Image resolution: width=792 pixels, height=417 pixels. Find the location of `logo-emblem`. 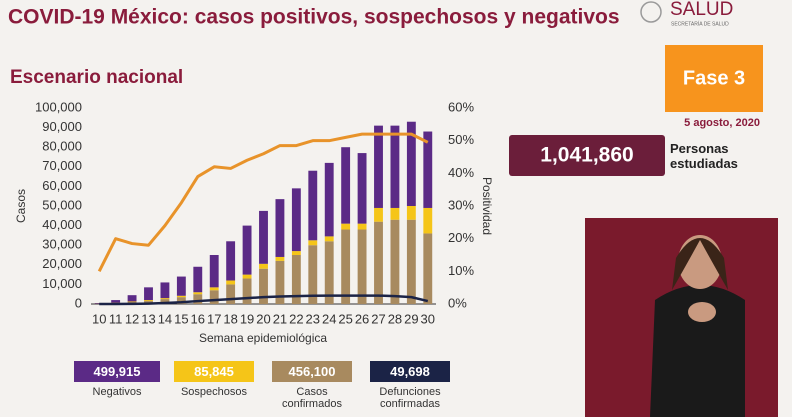

logo-emblem is located at coordinates (651, 12).